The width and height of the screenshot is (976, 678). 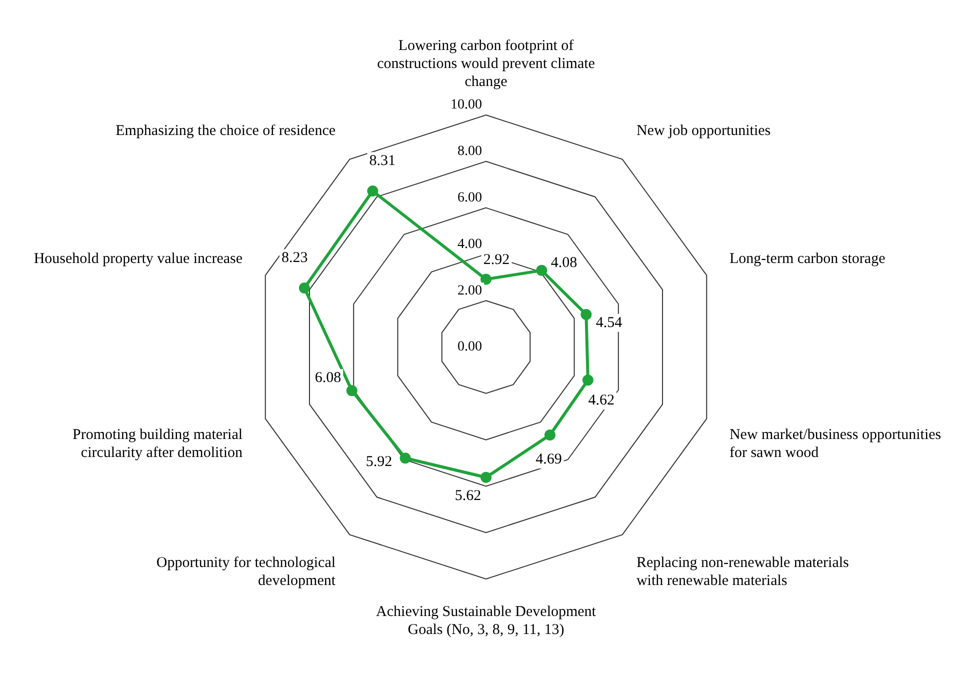 What do you see at coordinates (807, 258) in the screenshot?
I see `spoke-label: Long-term carbon storage` at bounding box center [807, 258].